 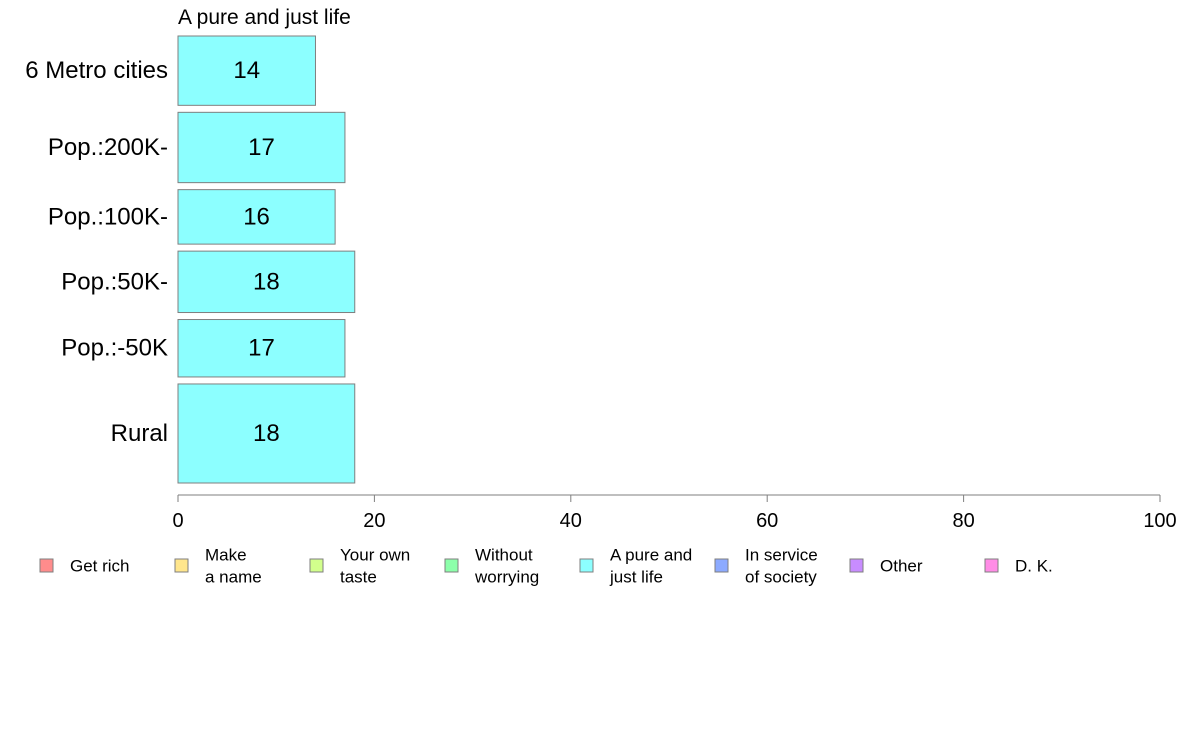 What do you see at coordinates (636, 577) in the screenshot?
I see `legend-label: just life` at bounding box center [636, 577].